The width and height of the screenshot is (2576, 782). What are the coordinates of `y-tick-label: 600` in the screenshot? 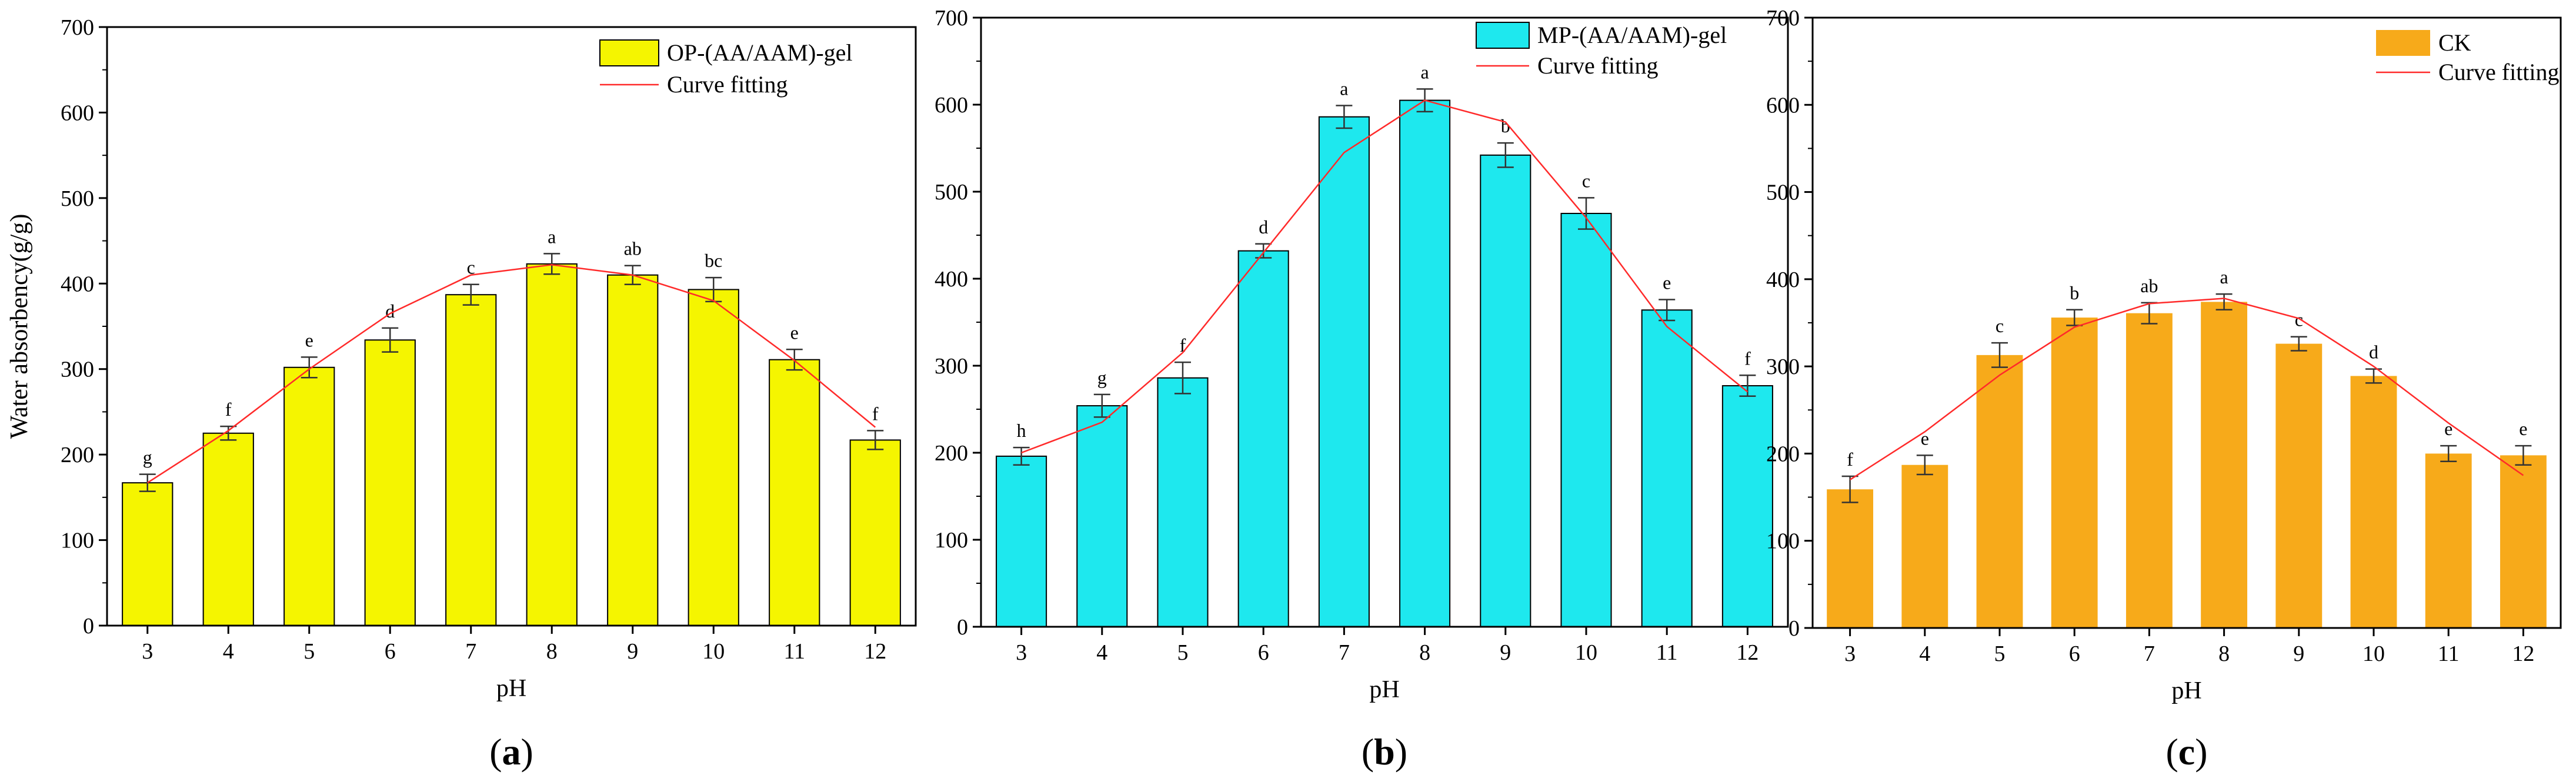 It's located at (1783, 105).